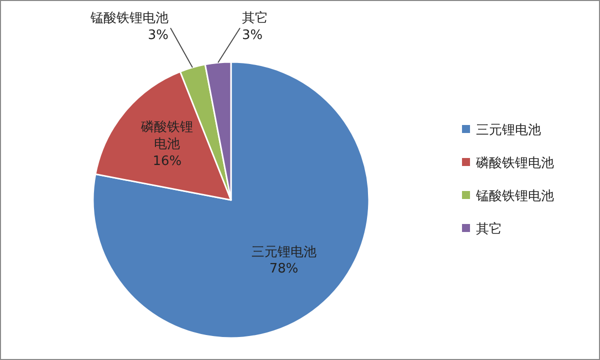 The image size is (600, 360). What do you see at coordinates (514, 196) in the screenshot?
I see `legend-label: 锰酸铁锂电池` at bounding box center [514, 196].